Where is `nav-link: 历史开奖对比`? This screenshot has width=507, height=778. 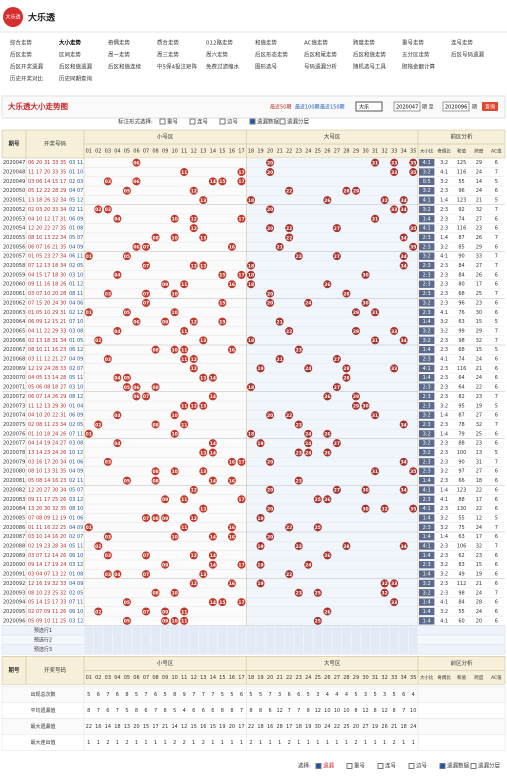 nav-link: 历史开奖对比 is located at coordinates (27, 79).